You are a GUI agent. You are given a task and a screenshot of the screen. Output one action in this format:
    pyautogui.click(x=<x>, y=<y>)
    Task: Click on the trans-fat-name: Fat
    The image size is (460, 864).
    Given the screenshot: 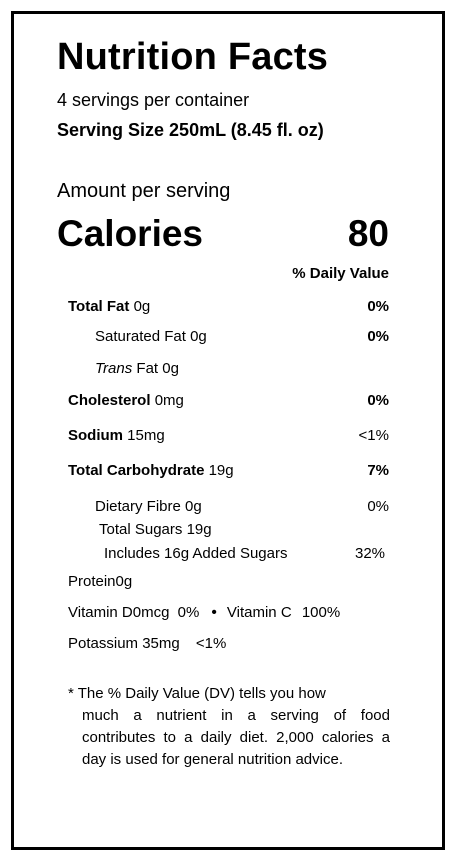 What is the action you would take?
    pyautogui.click(x=147, y=368)
    